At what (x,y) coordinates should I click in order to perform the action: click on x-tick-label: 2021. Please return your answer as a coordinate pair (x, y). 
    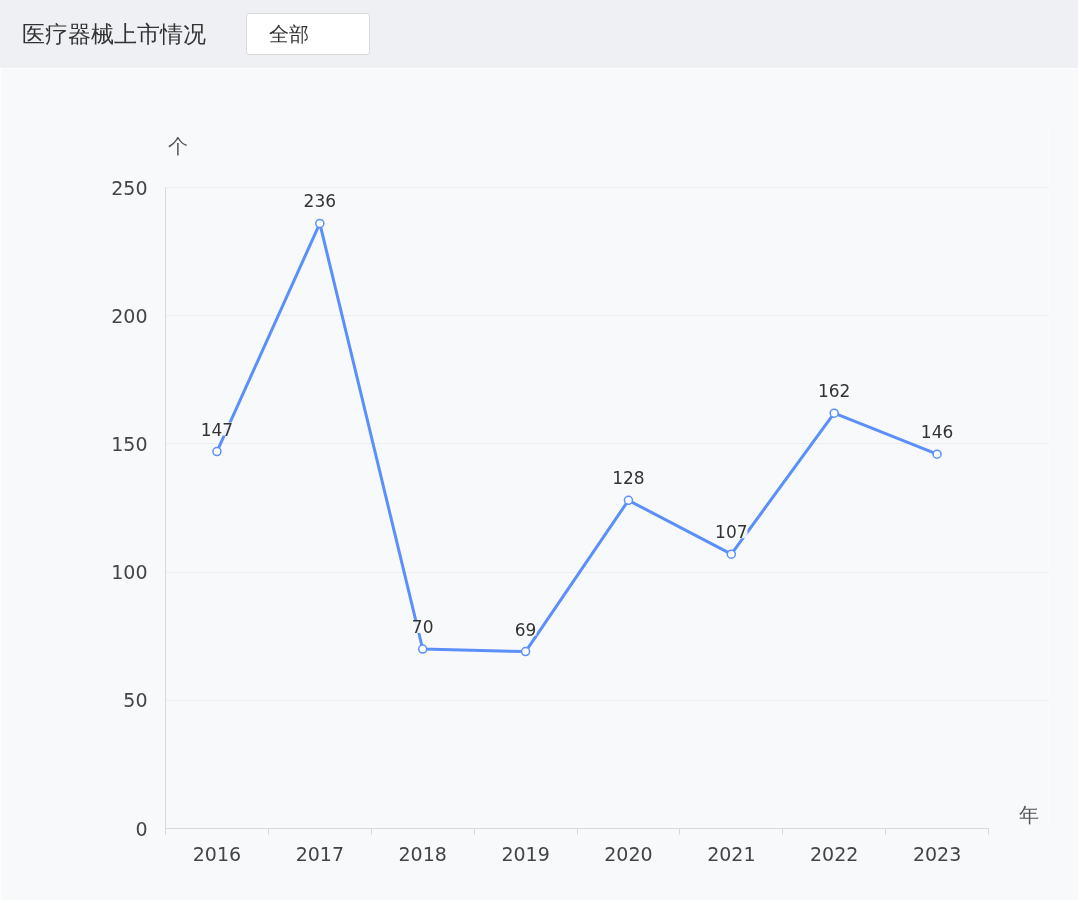
    Looking at the image, I should click on (731, 853).